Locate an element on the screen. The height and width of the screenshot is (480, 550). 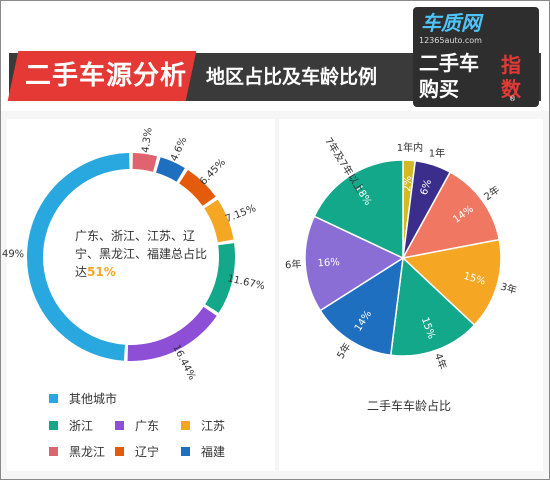
legend-row: 浙江 广东 江苏 is located at coordinates (164, 426).